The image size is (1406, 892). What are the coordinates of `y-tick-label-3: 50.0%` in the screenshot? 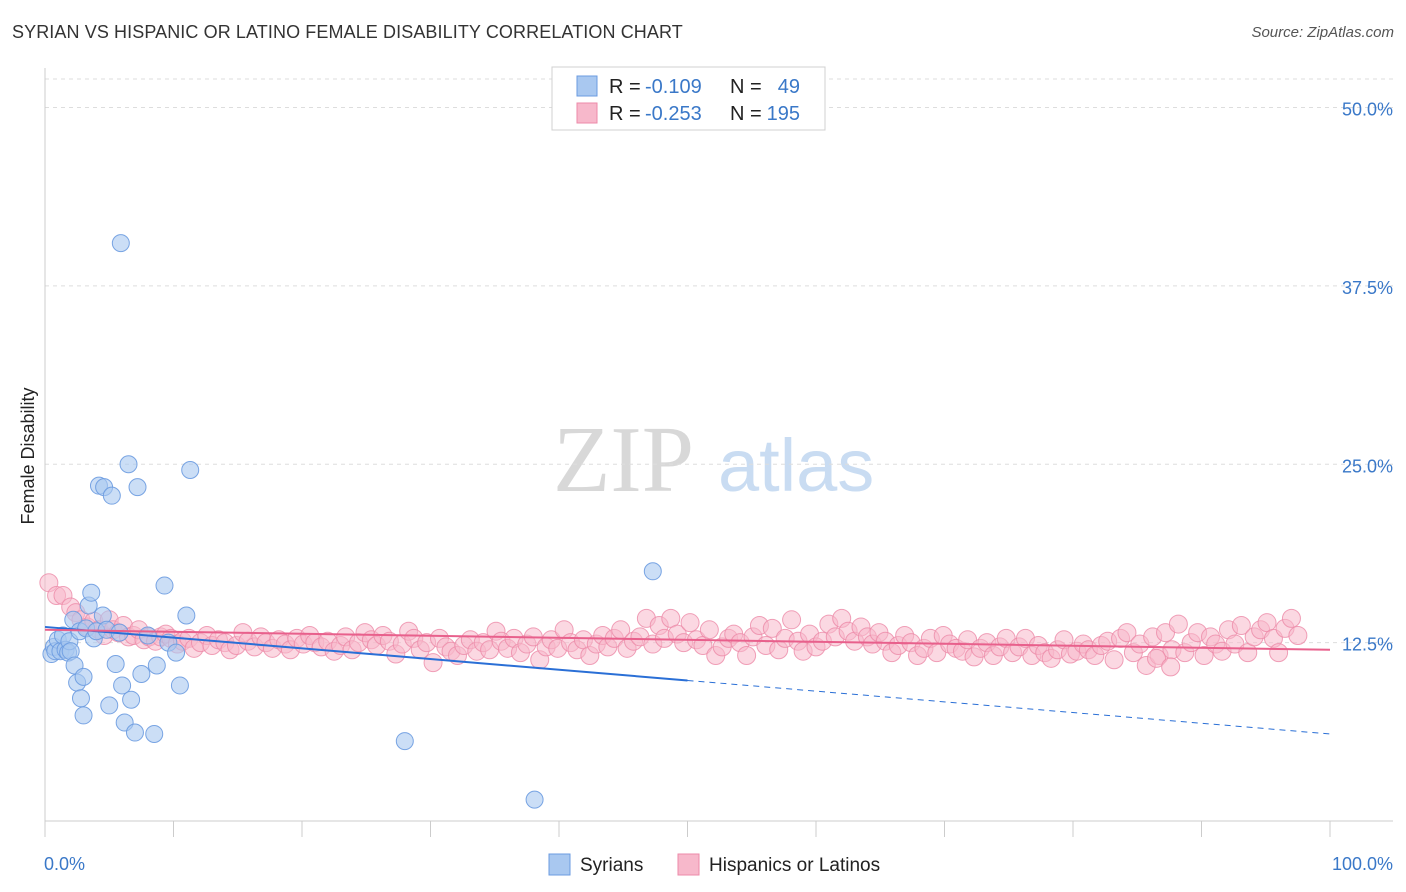 It's located at (1367, 110).